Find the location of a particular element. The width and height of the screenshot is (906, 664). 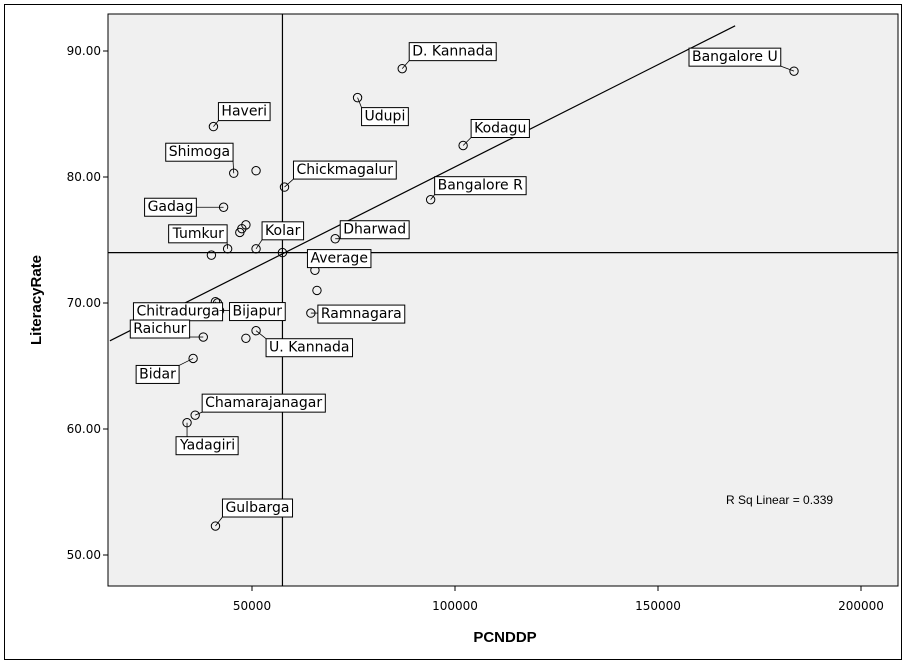

label-text: Ramnagara is located at coordinates (361, 314).